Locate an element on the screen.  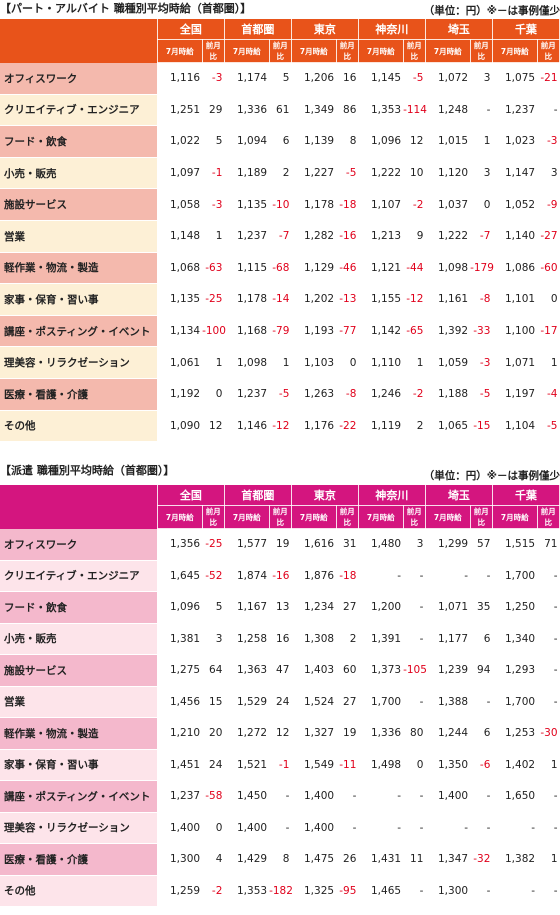
wage-cell: 1,336 is located at coordinates (247, 110).